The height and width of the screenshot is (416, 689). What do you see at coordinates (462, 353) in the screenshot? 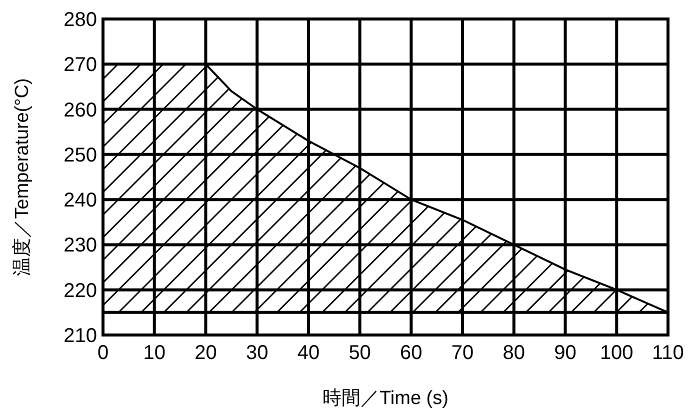
I see `x-tick-label: 70` at bounding box center [462, 353].